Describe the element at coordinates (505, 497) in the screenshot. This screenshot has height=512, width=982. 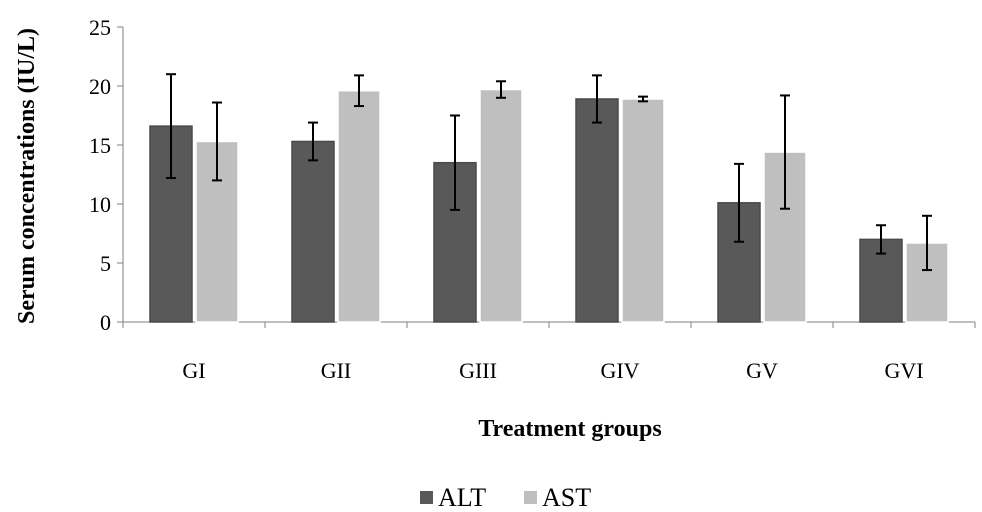
I see `legend: ALT AST` at that location.